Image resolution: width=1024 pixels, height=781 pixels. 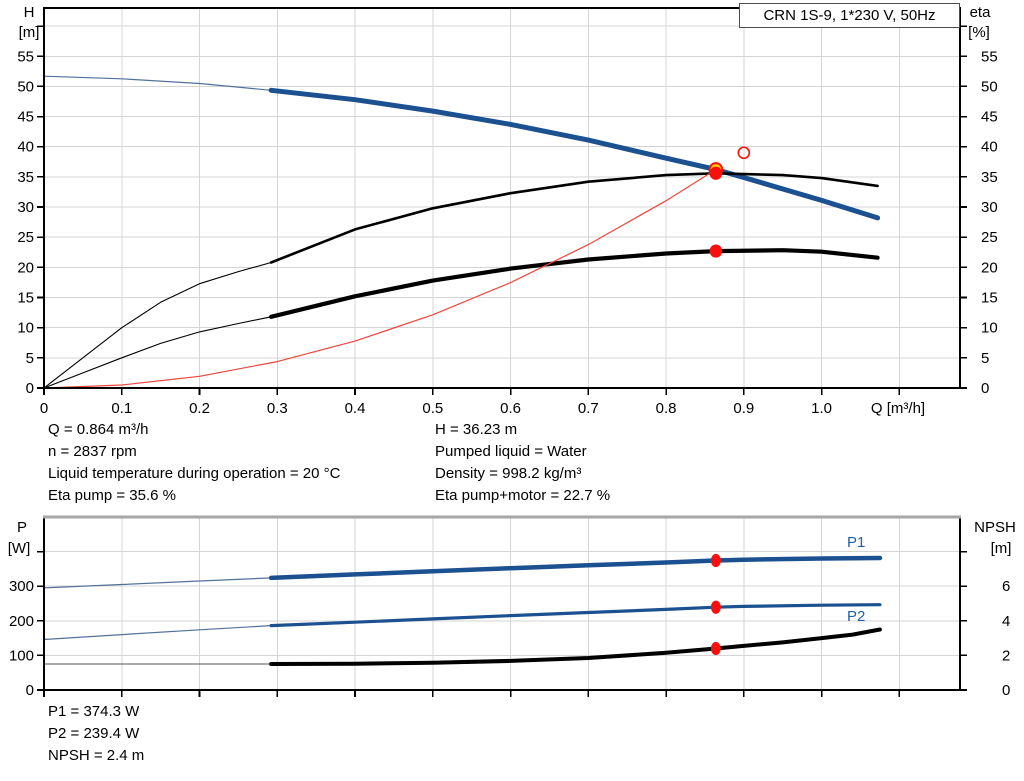 What do you see at coordinates (25, 147) in the screenshot?
I see `y-left-tick-label: 40` at bounding box center [25, 147].